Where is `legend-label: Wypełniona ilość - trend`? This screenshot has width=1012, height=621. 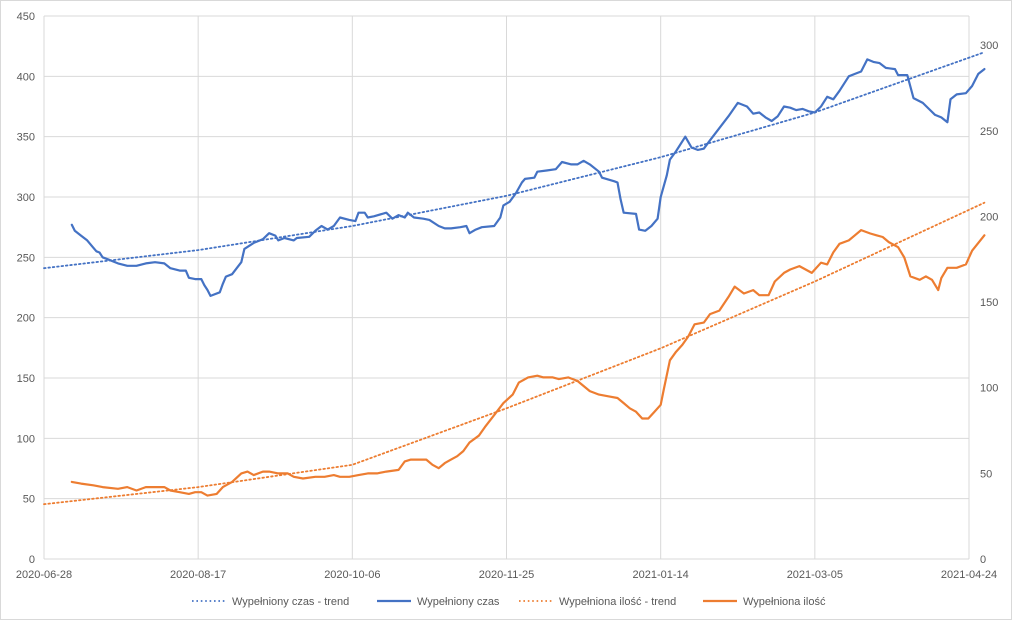 legend-label: Wypełniona ilość - trend is located at coordinates (617, 602).